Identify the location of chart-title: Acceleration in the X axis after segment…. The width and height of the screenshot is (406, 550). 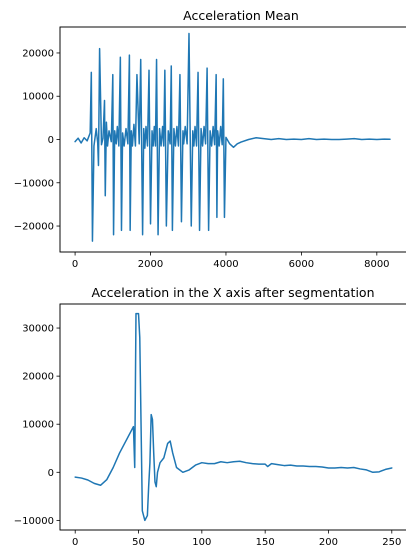
(232, 292).